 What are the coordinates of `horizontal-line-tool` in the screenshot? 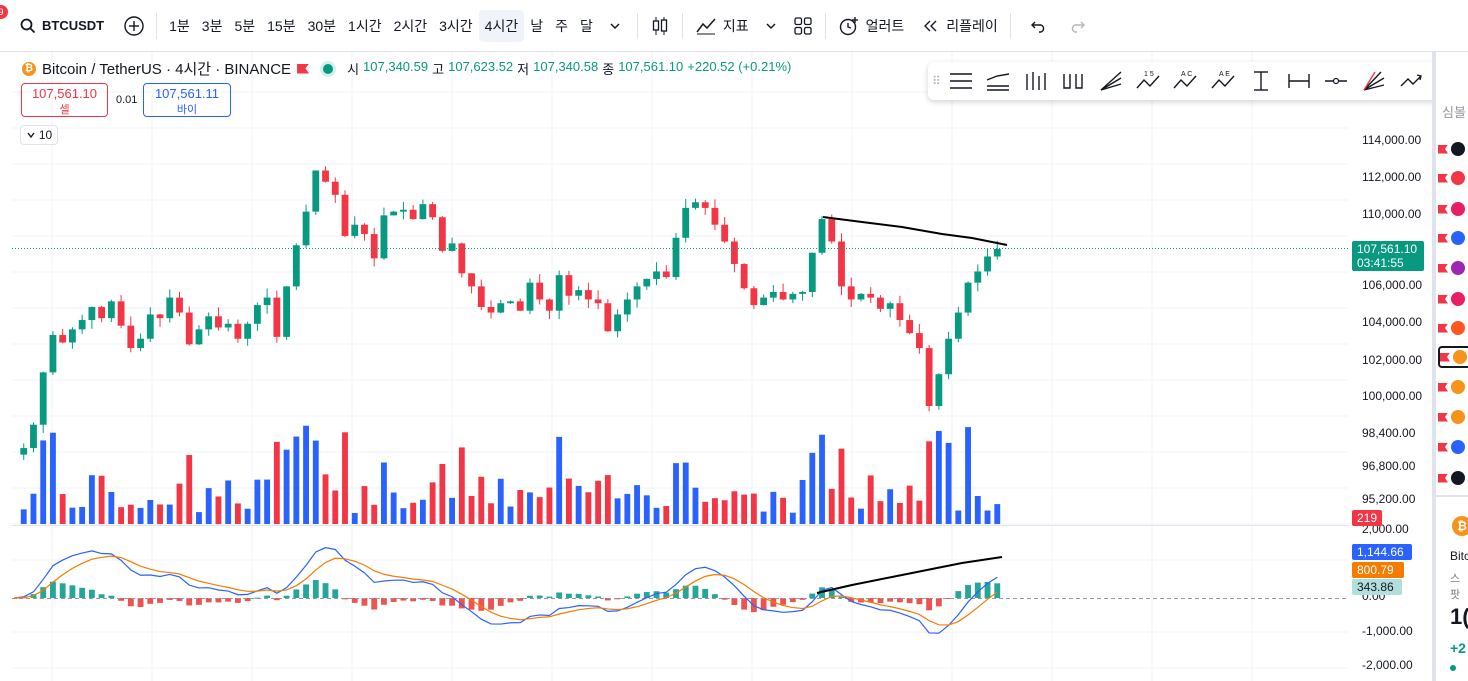 It's located at (1337, 81).